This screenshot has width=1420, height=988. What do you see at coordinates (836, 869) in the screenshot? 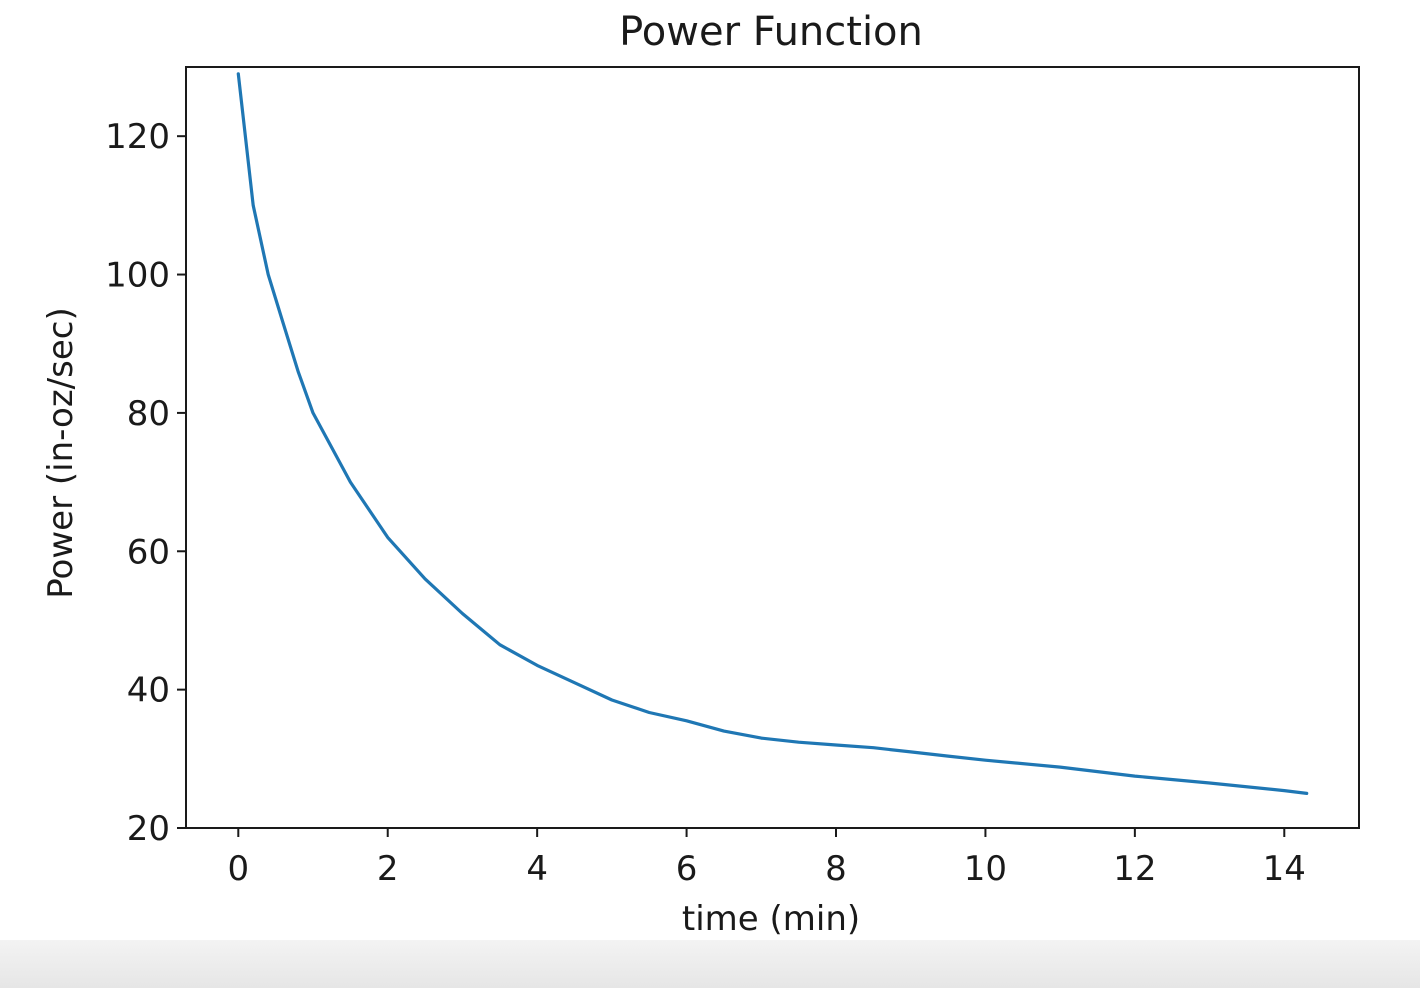
I see `x-tick-label: 8` at bounding box center [836, 869].